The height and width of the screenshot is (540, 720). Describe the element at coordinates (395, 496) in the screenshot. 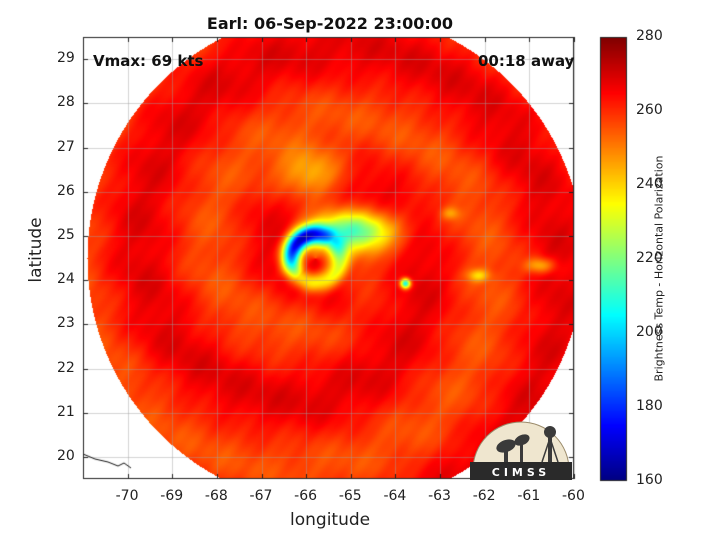

I see `x-tick-label: -64` at that location.